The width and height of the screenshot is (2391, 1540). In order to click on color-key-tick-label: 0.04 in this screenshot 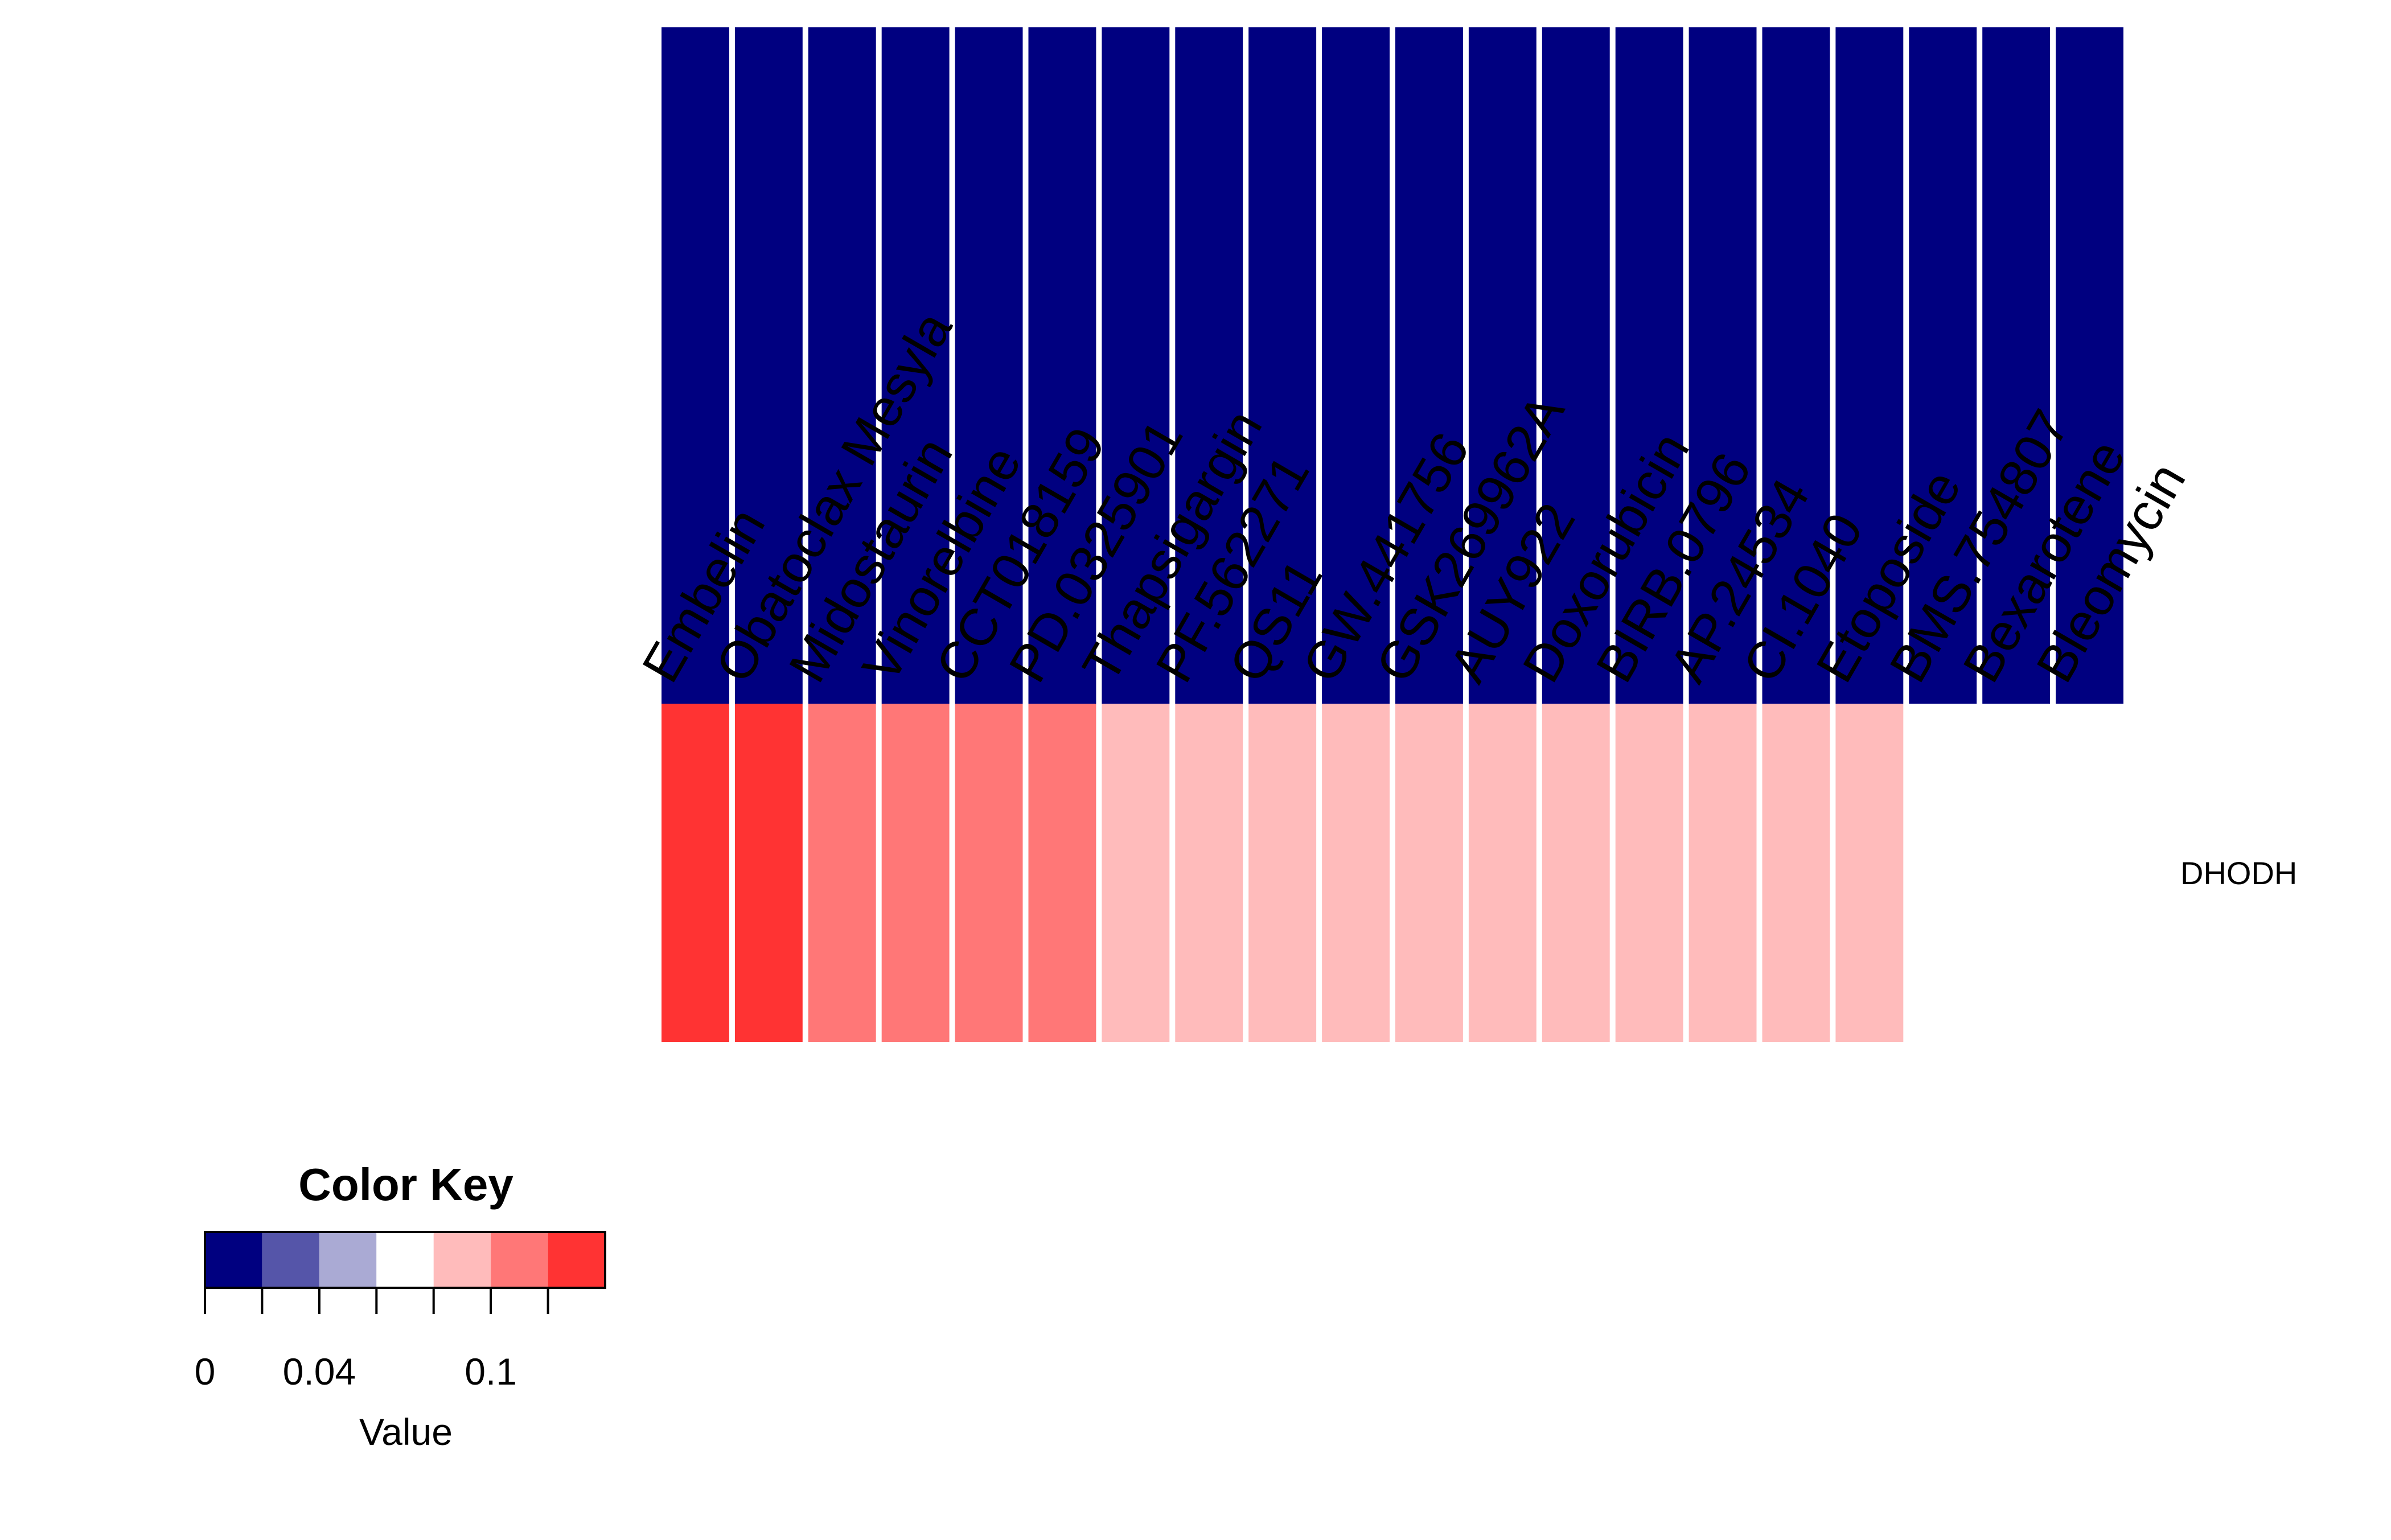, I will do `click(319, 1371)`.